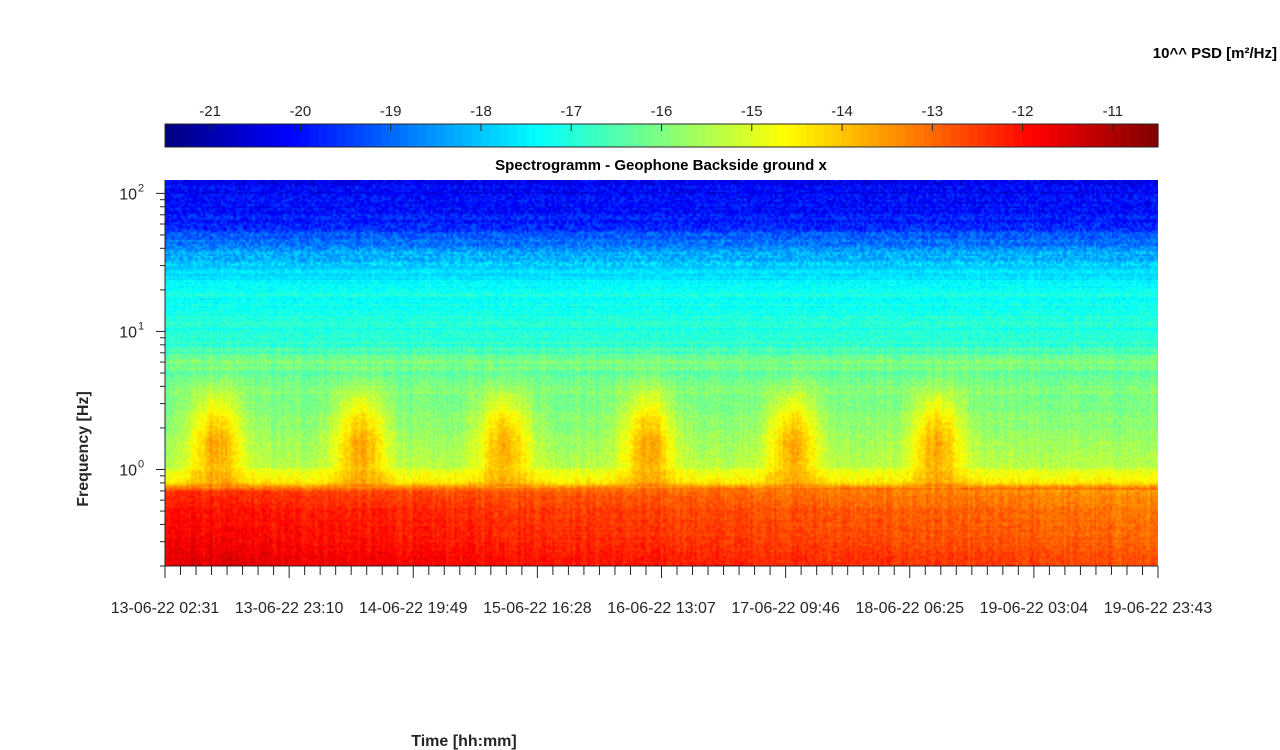  What do you see at coordinates (289, 608) in the screenshot?
I see `x-tick-label: 13-06-22 23:10` at bounding box center [289, 608].